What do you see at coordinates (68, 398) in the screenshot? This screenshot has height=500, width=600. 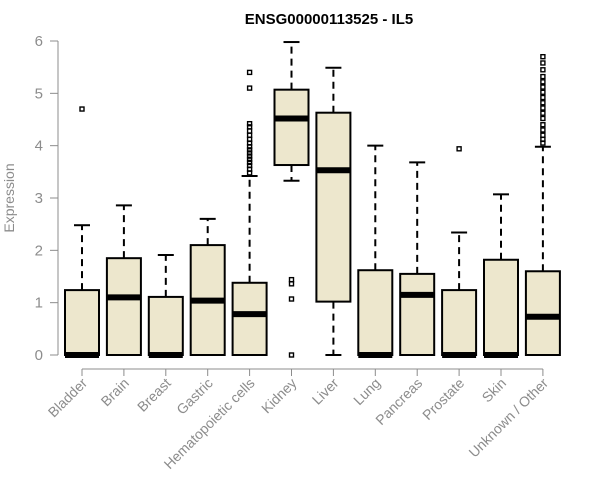 I see `x-tick-label-bladder: Bladder` at bounding box center [68, 398].